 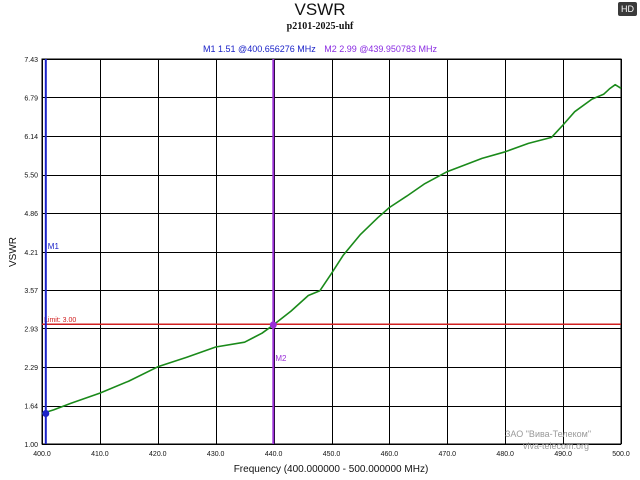 What do you see at coordinates (60, 320) in the screenshot?
I see `limit-label: Limit: 3.00` at bounding box center [60, 320].